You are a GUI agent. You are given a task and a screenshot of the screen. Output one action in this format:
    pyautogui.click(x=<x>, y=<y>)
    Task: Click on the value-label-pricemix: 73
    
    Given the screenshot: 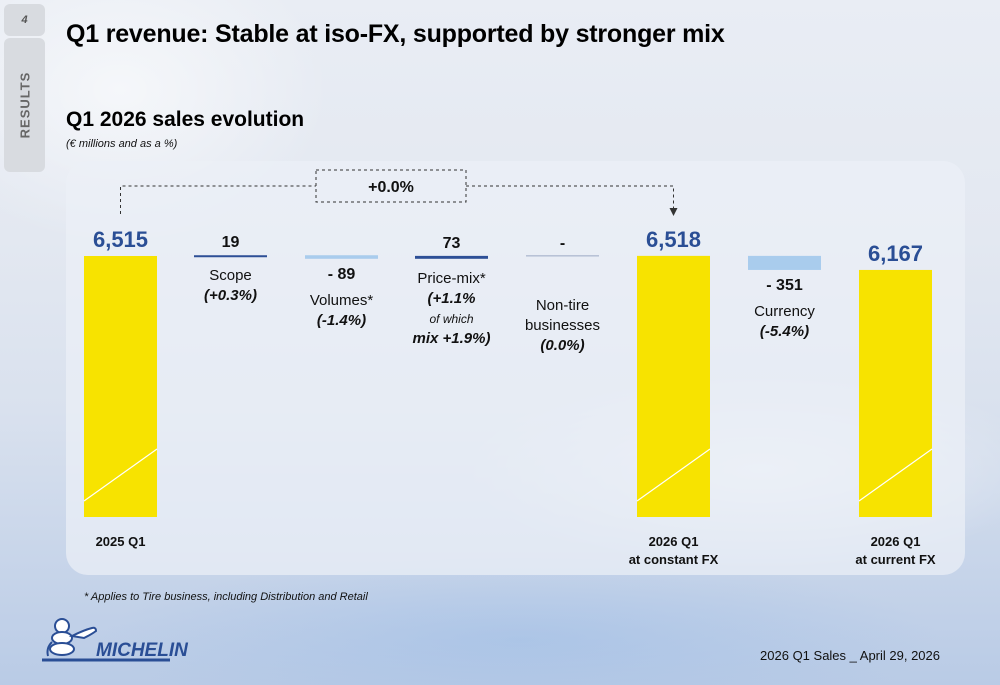 What is the action you would take?
    pyautogui.click(x=452, y=243)
    